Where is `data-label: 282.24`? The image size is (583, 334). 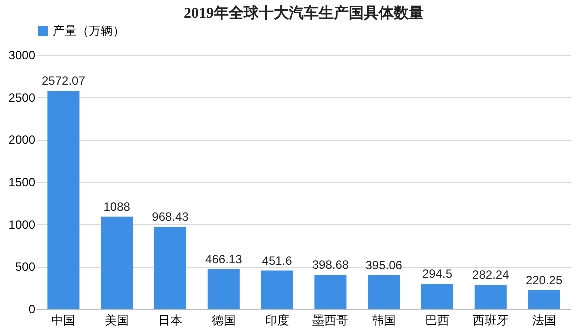
data-label: 282.24 is located at coordinates (491, 275).